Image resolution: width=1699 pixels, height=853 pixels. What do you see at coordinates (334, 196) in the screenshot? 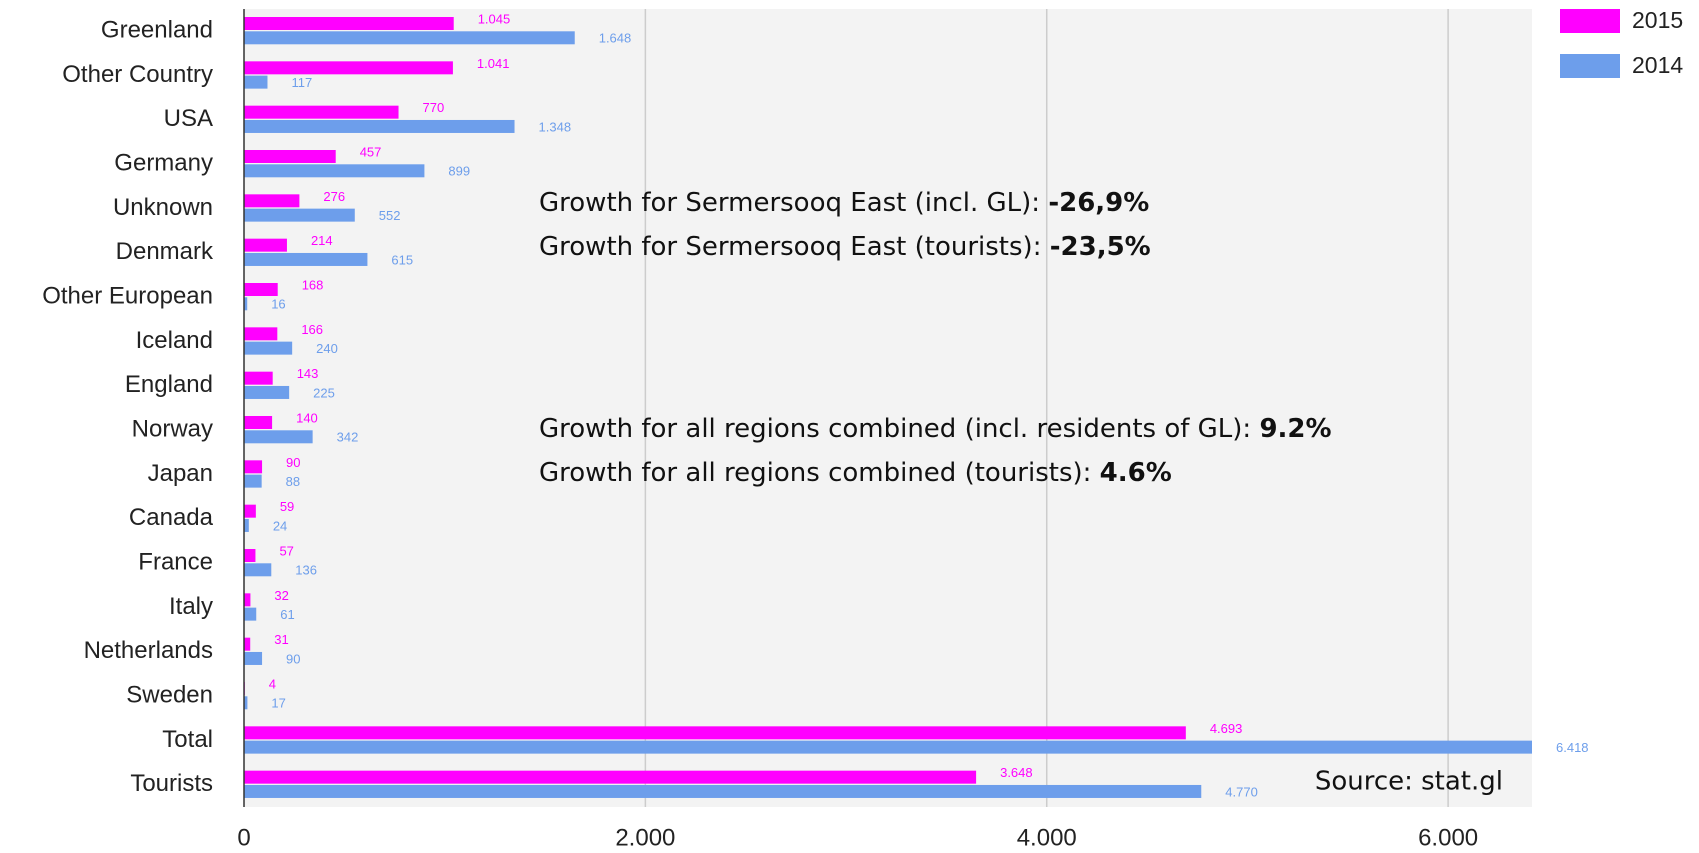
I see `data-label: 276` at bounding box center [334, 196].